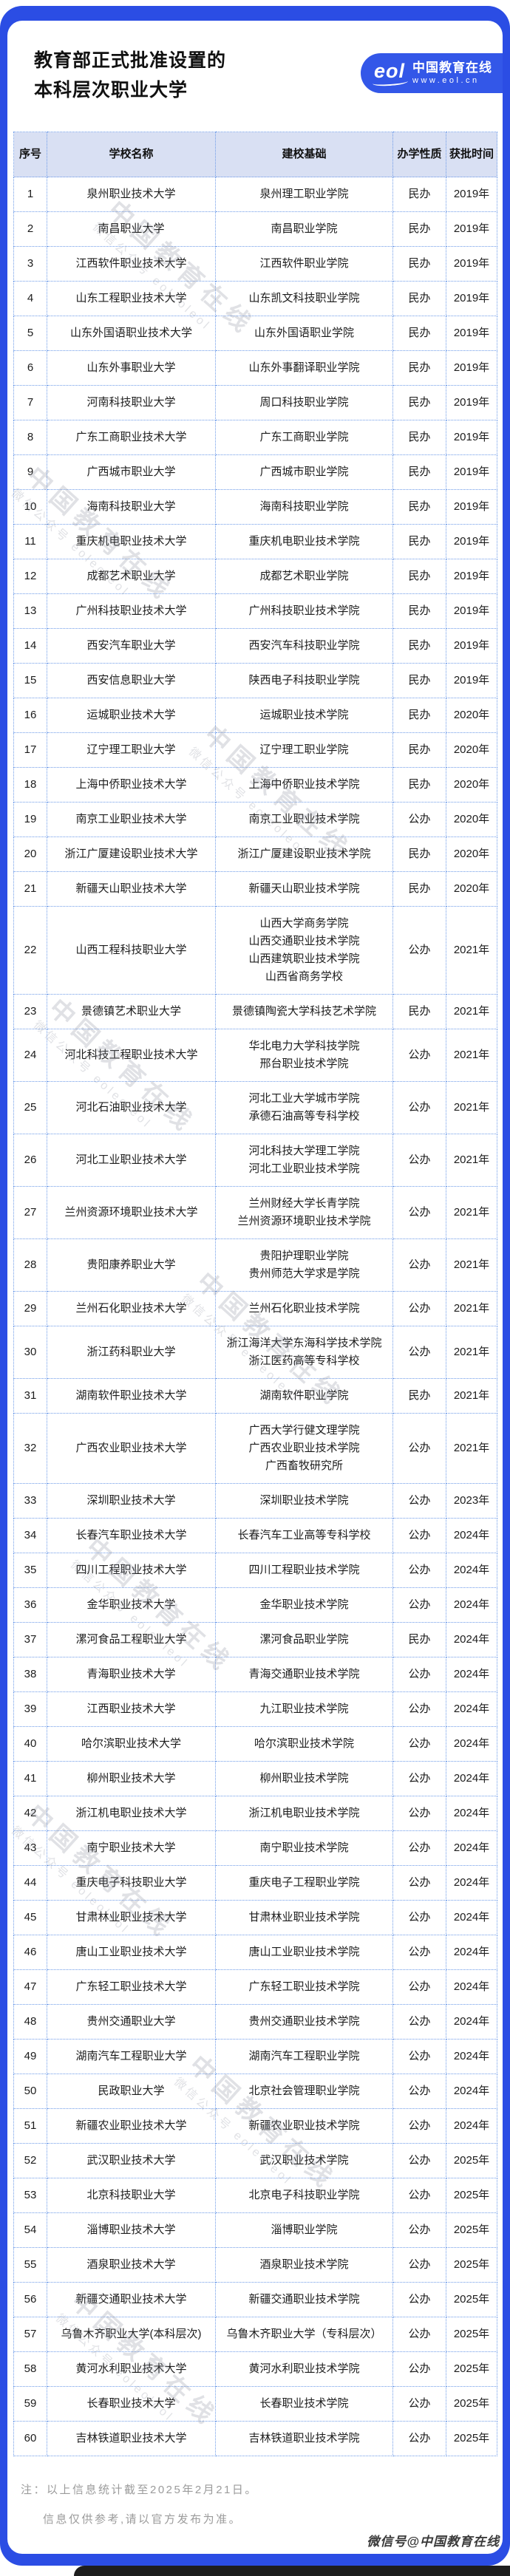  Describe the element at coordinates (30, 437) in the screenshot. I see `cell-no: 8` at that location.